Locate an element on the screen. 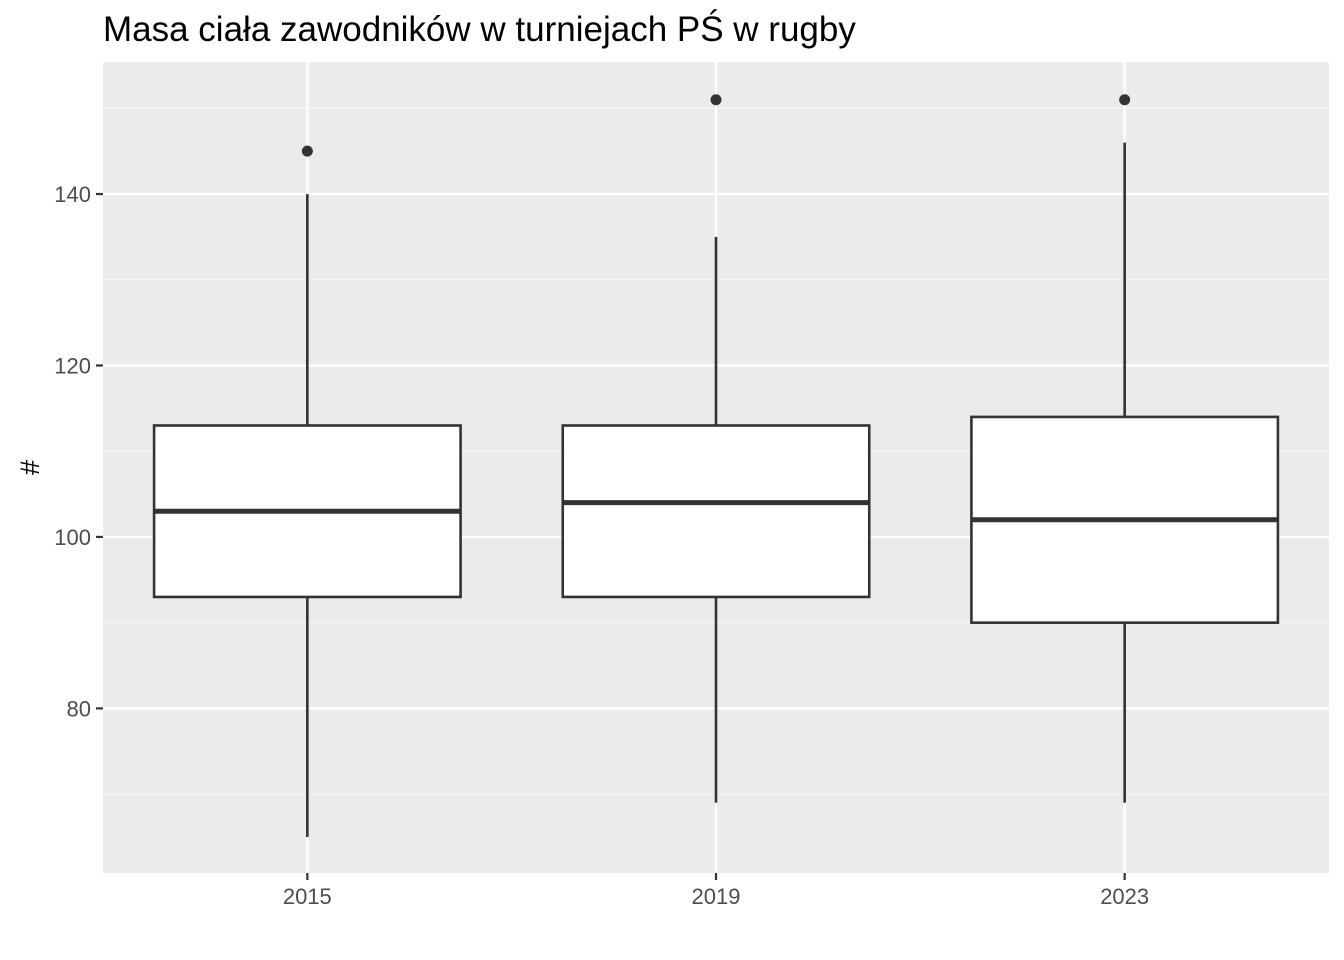  x-axis: 2015 2019 2023 is located at coordinates (716, 891).